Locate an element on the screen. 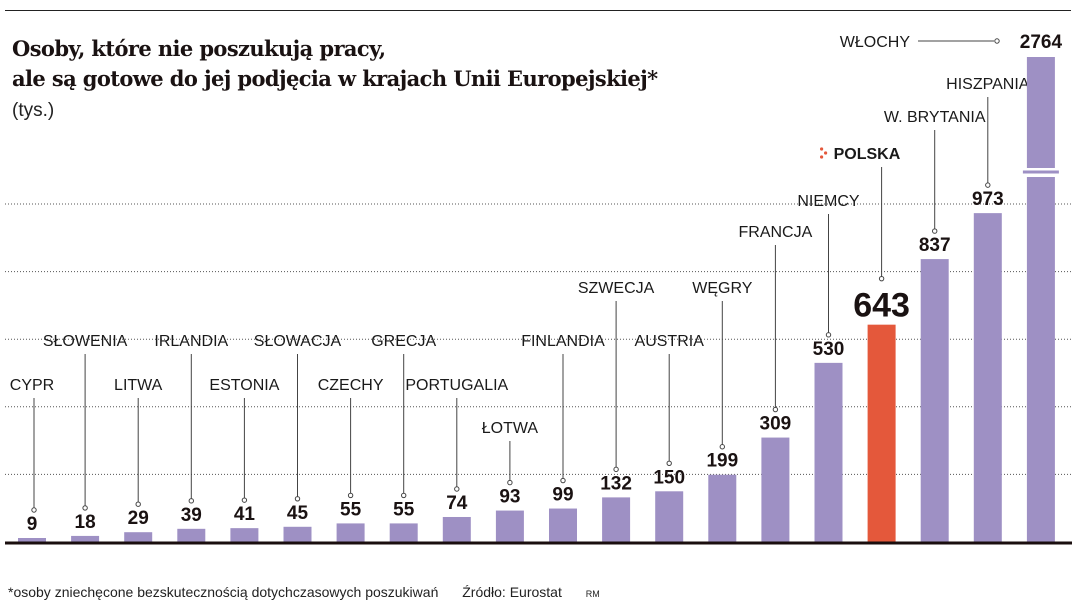 The width and height of the screenshot is (1076, 609). country-label: W. BRYTANIA is located at coordinates (935, 117).